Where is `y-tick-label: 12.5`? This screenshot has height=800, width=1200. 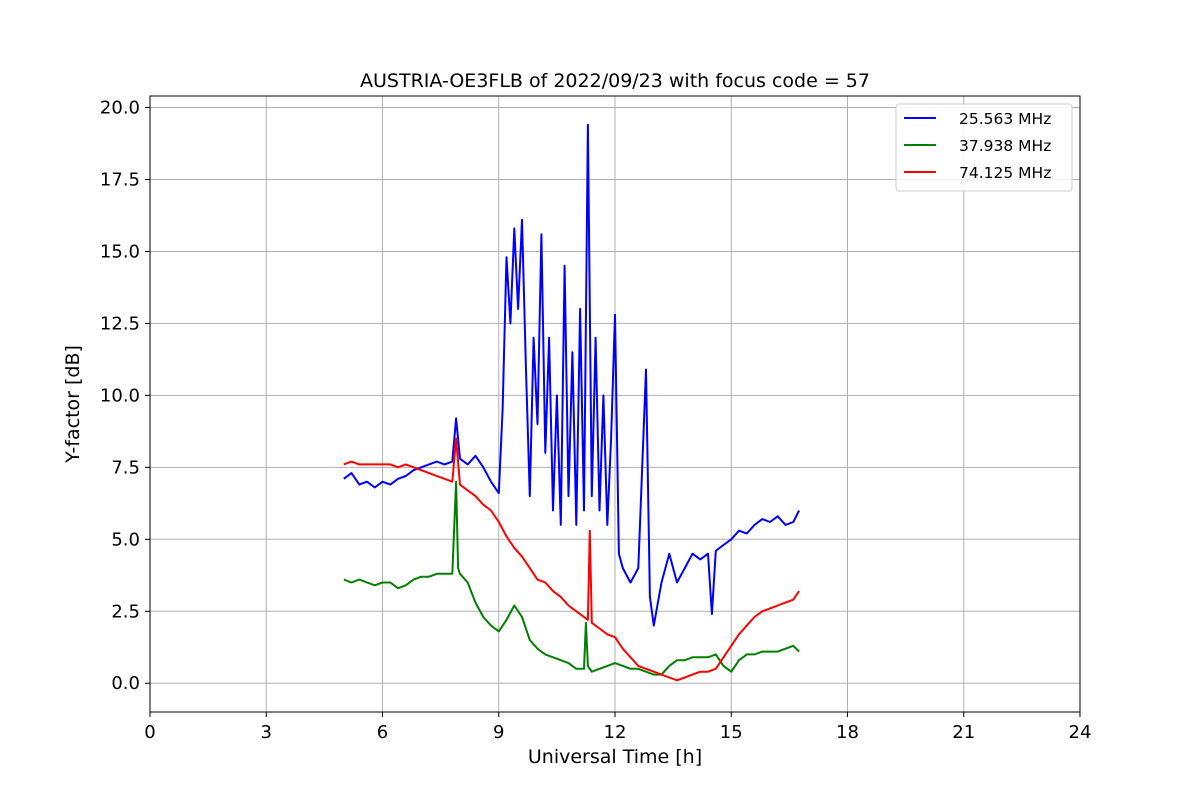
y-tick-label: 12.5 is located at coordinates (120, 323).